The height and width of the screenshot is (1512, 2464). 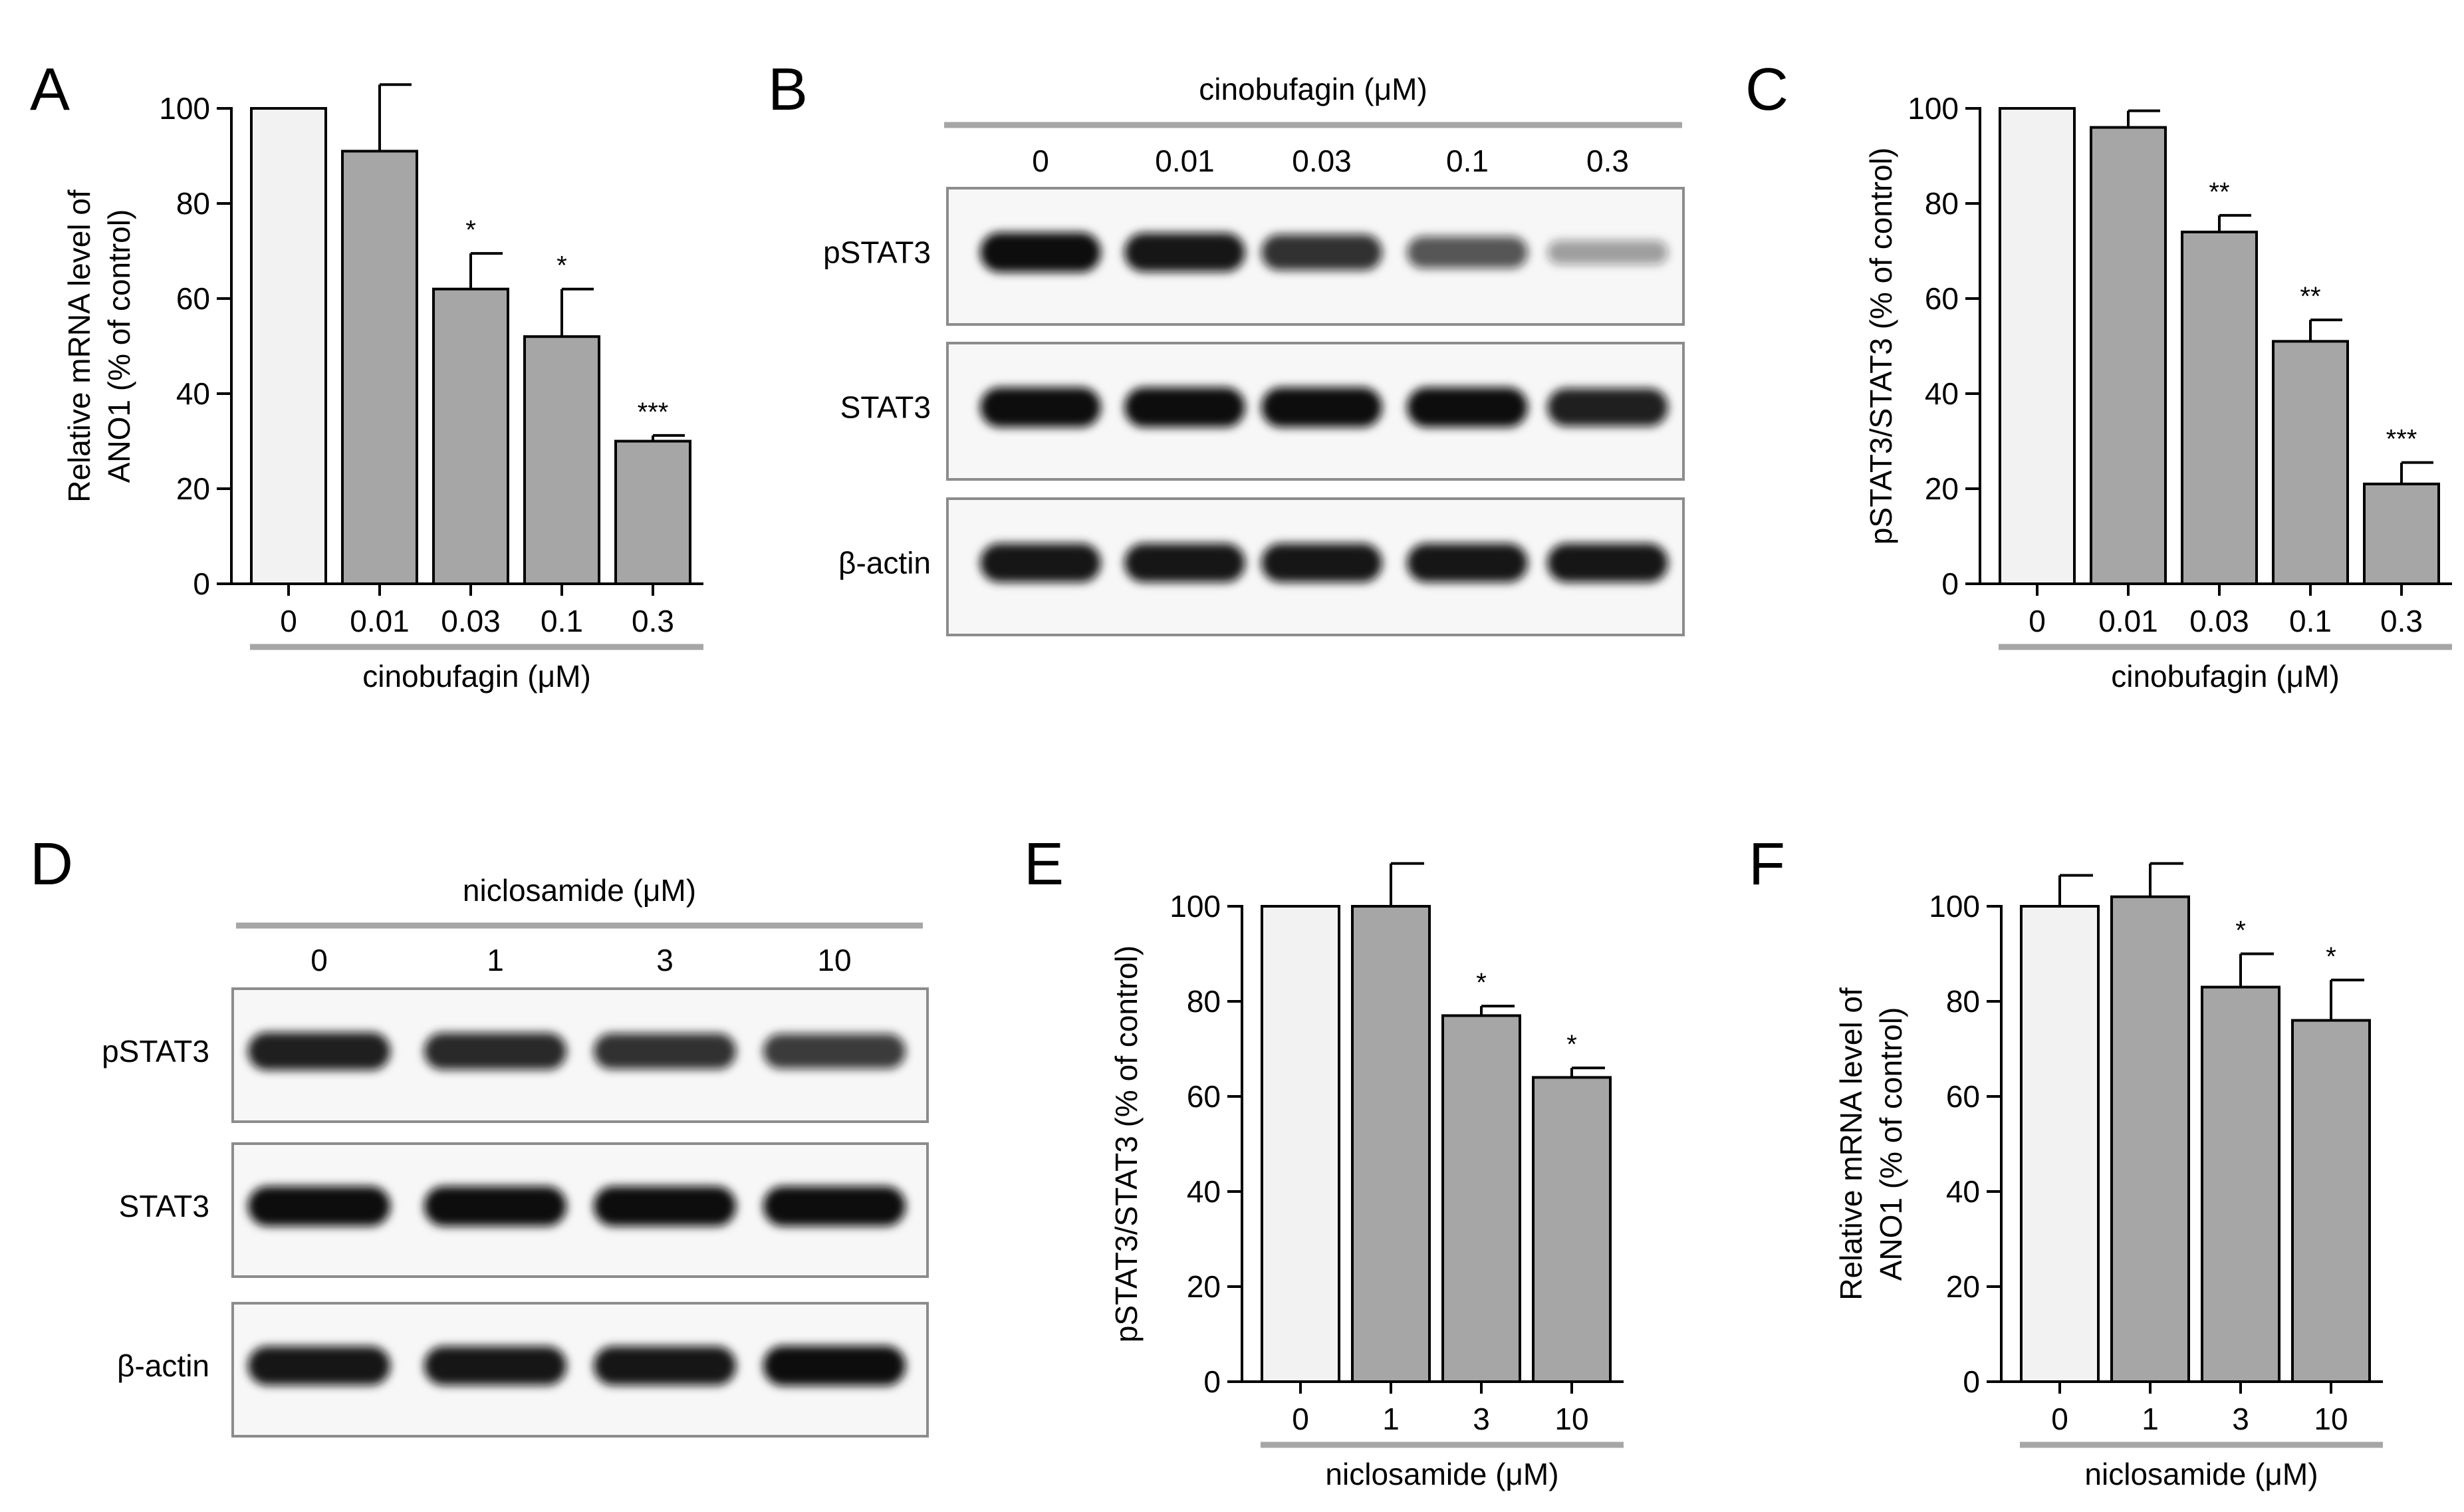 What do you see at coordinates (1607, 161) in the screenshot?
I see `lane-label-b-4: 0.3` at bounding box center [1607, 161].